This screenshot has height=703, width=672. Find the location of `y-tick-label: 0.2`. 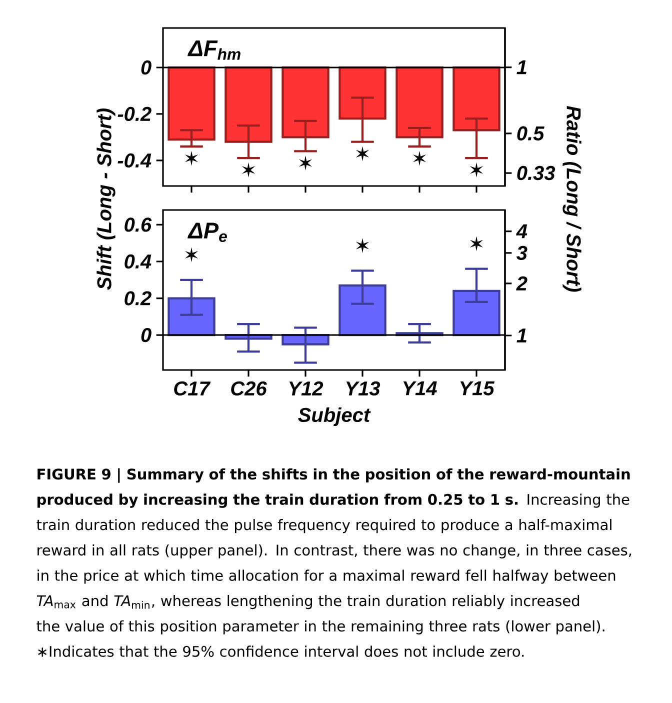

y-tick-label: 0.2 is located at coordinates (138, 298).